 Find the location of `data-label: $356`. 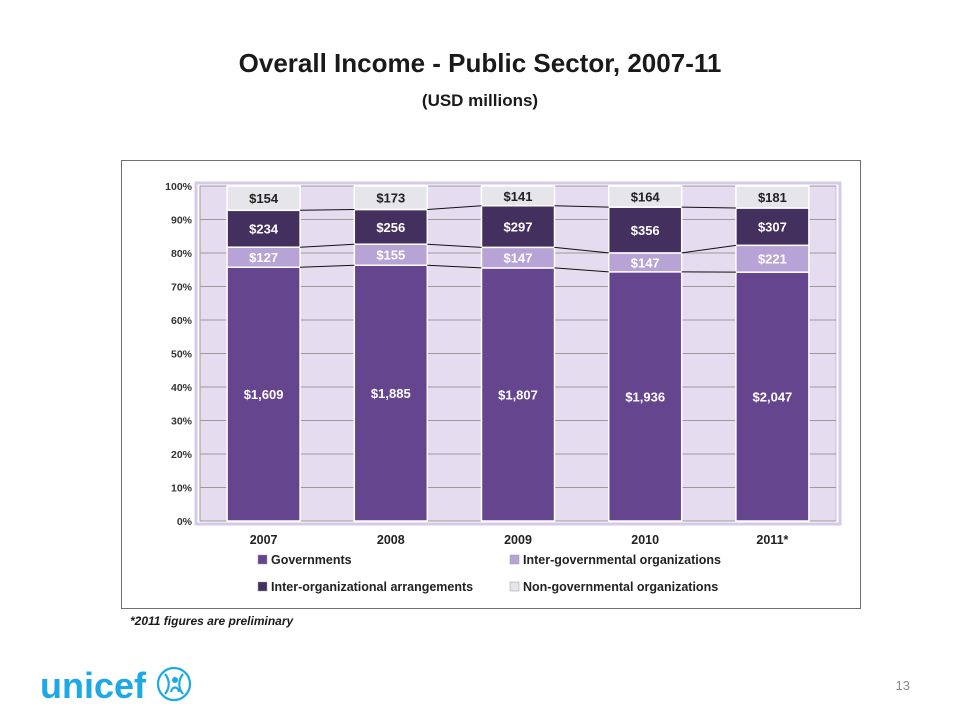

data-label: $356 is located at coordinates (645, 230).